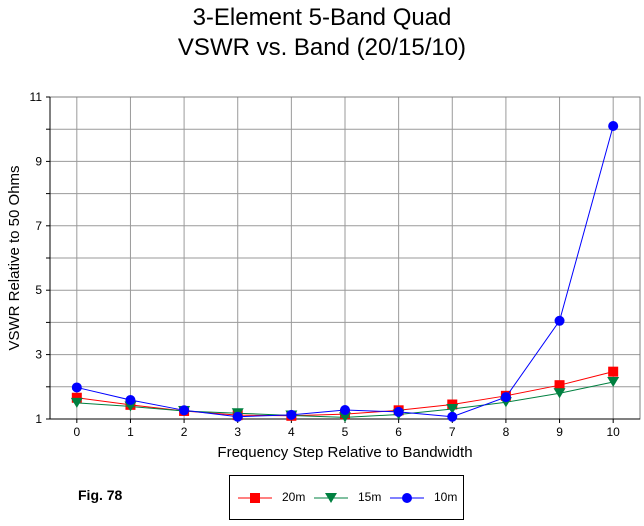 This screenshot has height=526, width=644. I want to click on legend-item-15m: 15m, so click(349, 498).